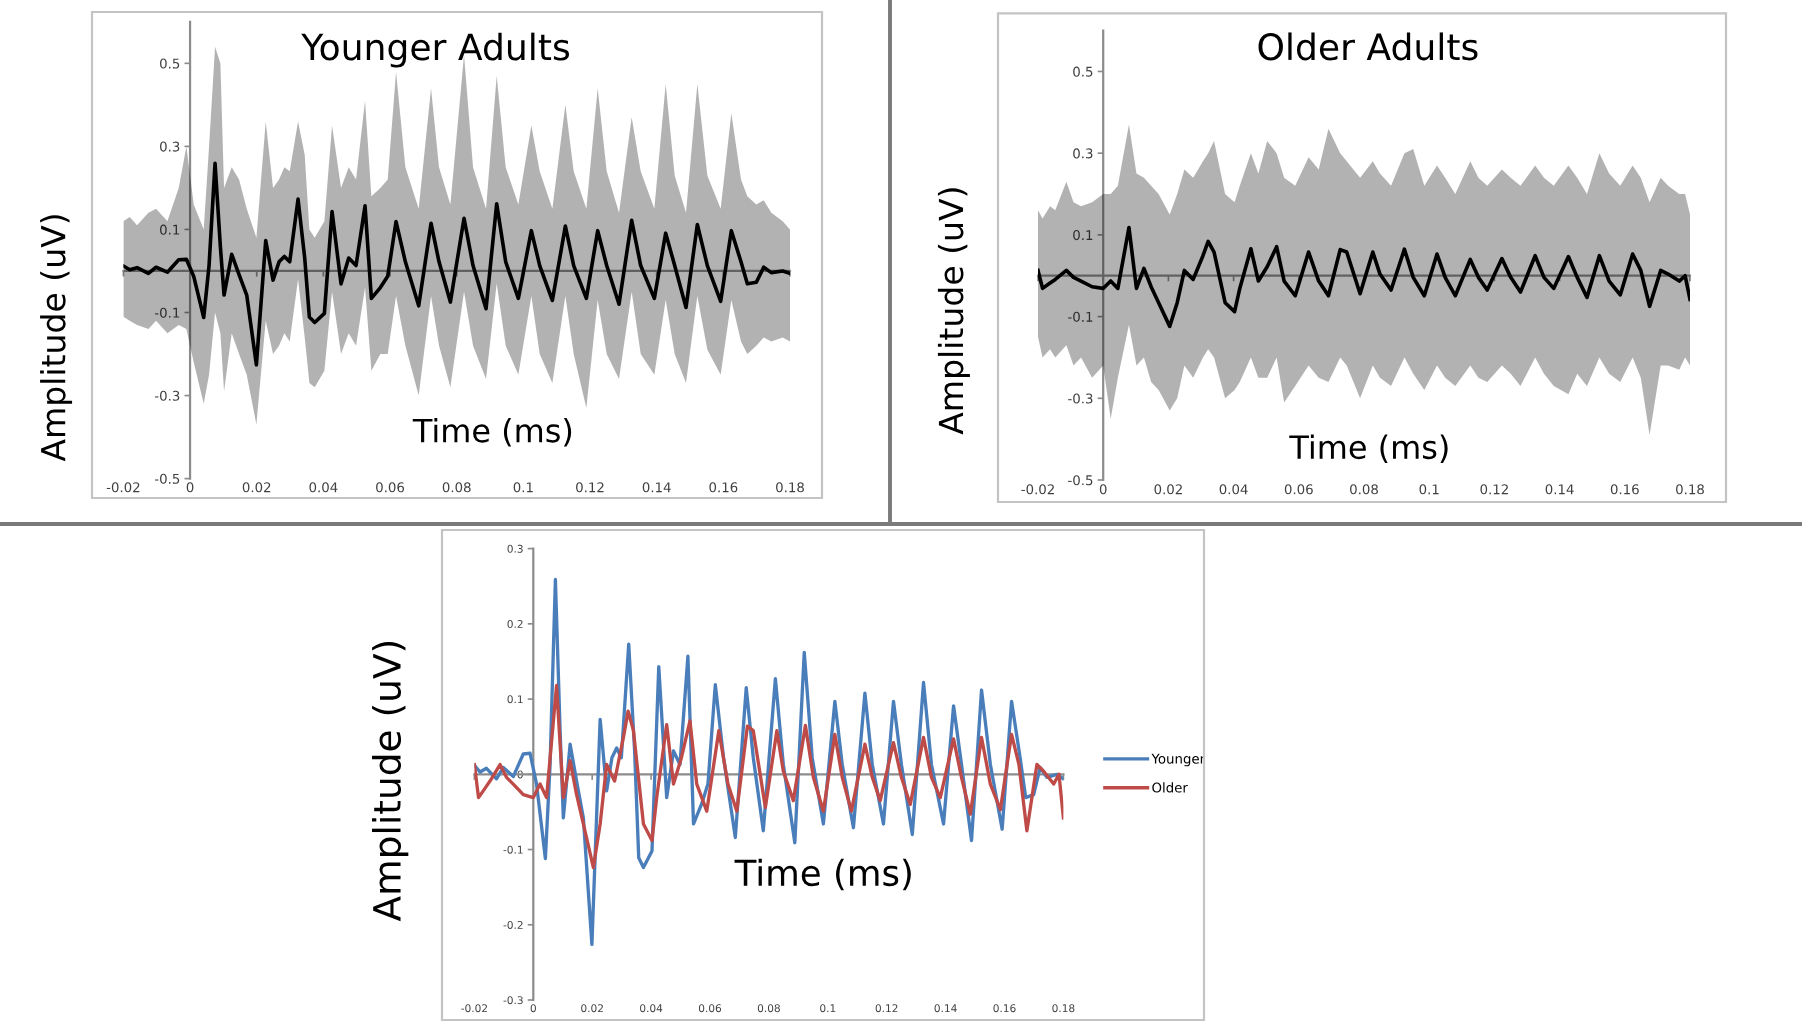  Describe the element at coordinates (435, 50) in the screenshot. I see `chart-title: Younger Adults` at that location.